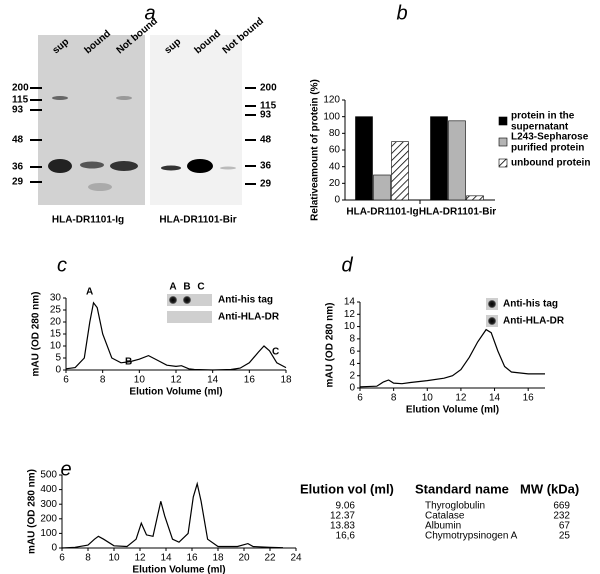 Image resolution: width=600 pixels, height=574 pixels. What do you see at coordinates (350, 302) in the screenshot?
I see `y-tick-label: 14` at bounding box center [350, 302].